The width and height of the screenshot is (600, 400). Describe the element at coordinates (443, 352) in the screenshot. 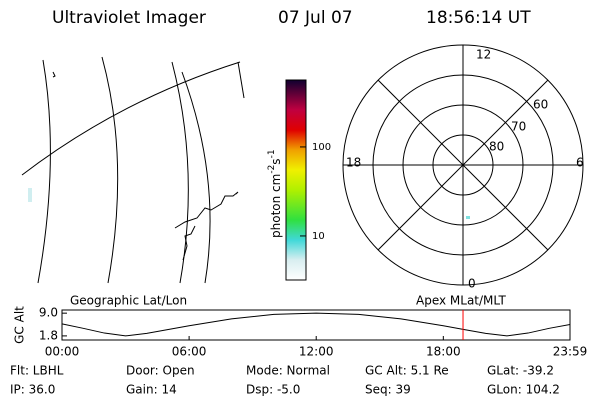

I see `x-tick-label: 18:00` at that location.